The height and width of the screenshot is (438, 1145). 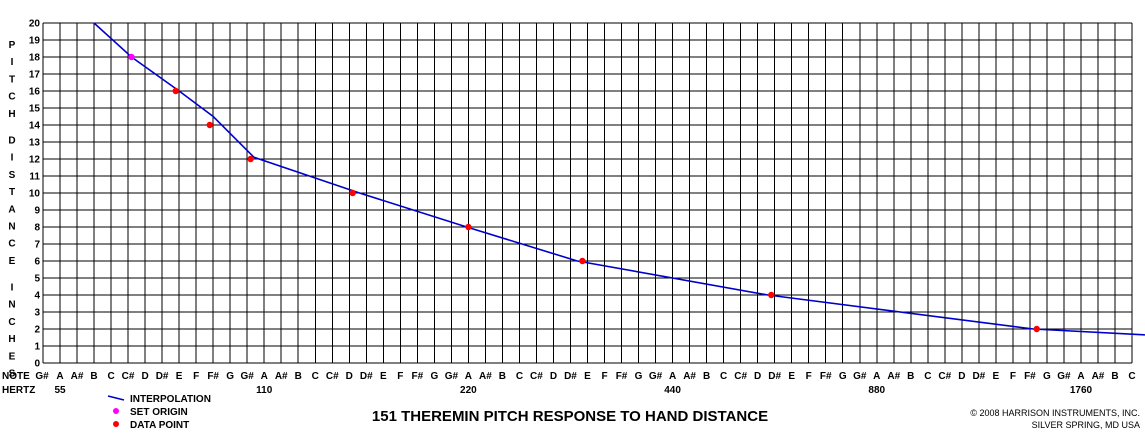 I want to click on y-tick-label: 3, so click(x=37, y=313).